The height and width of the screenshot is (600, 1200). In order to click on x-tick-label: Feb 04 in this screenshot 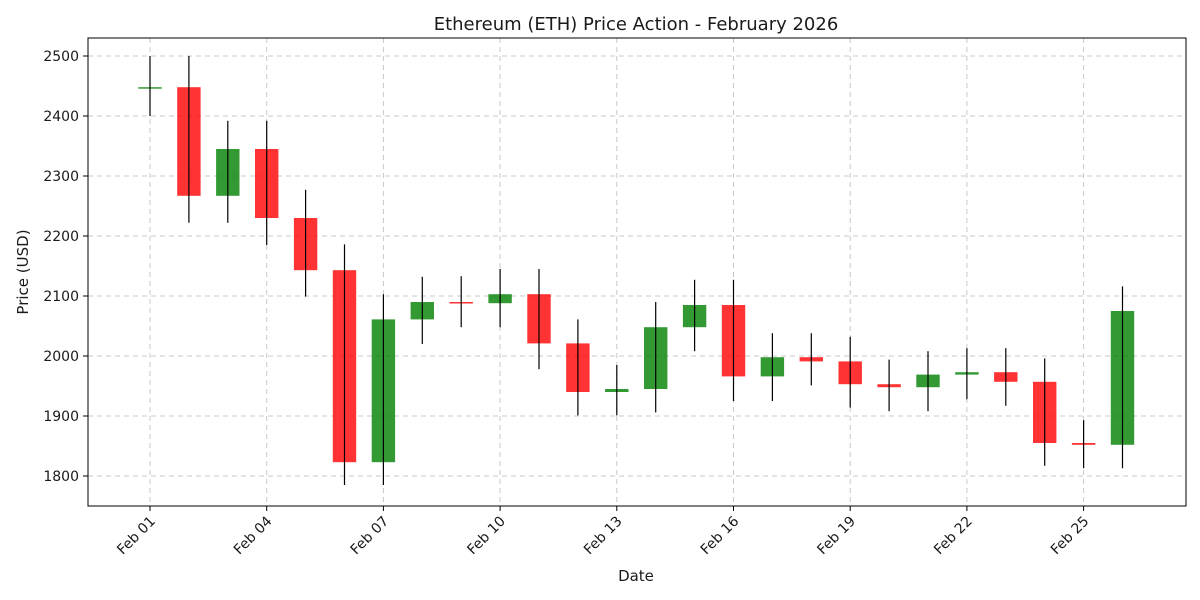, I will do `click(253, 535)`.